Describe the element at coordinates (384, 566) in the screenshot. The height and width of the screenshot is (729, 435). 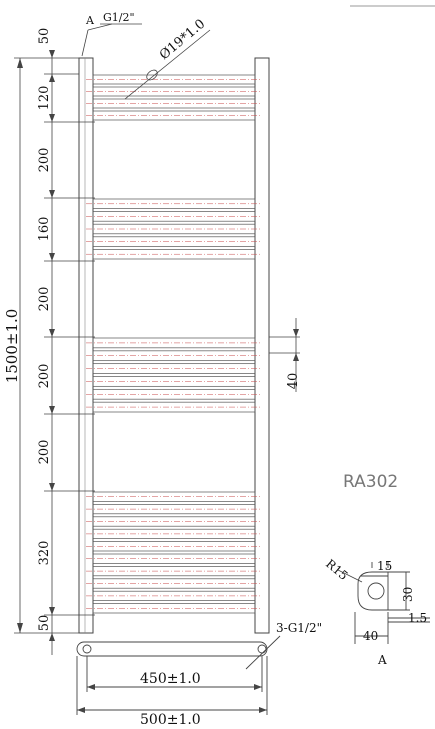
I see `detail-width-top: 15` at that location.